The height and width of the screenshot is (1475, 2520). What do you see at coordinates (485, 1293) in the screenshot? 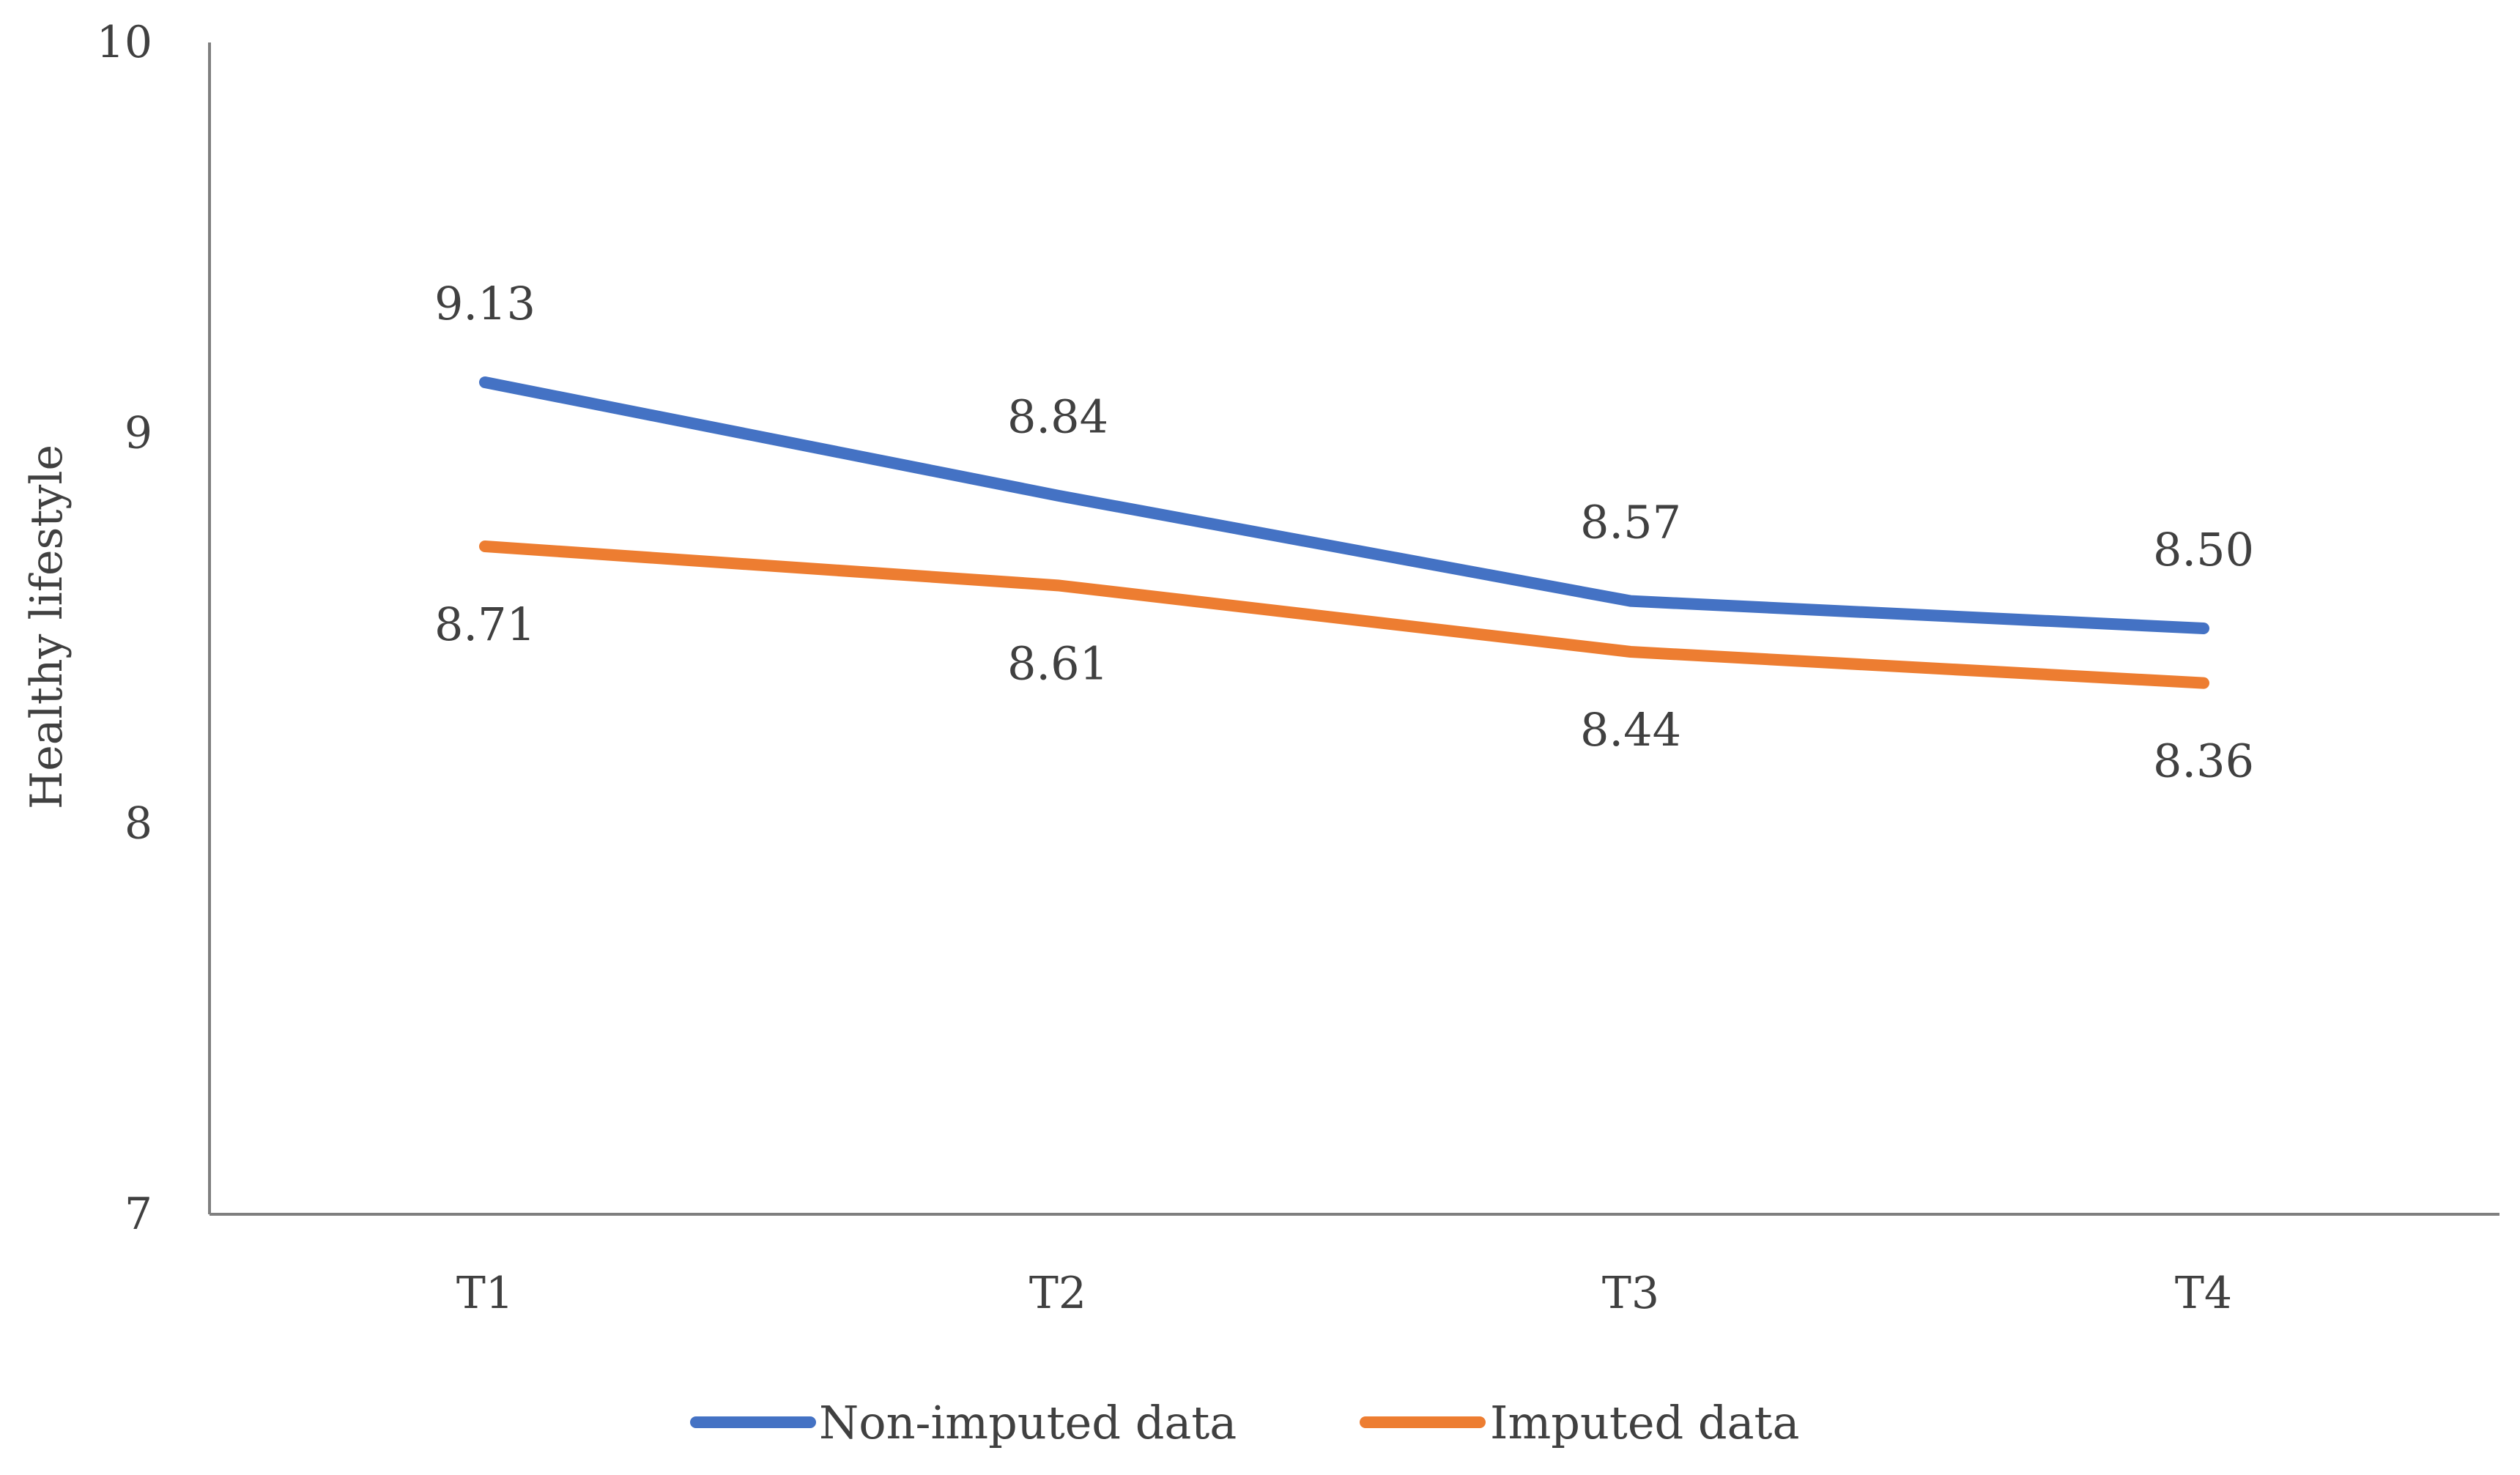
I see `x-tick-label: T1` at bounding box center [485, 1293].